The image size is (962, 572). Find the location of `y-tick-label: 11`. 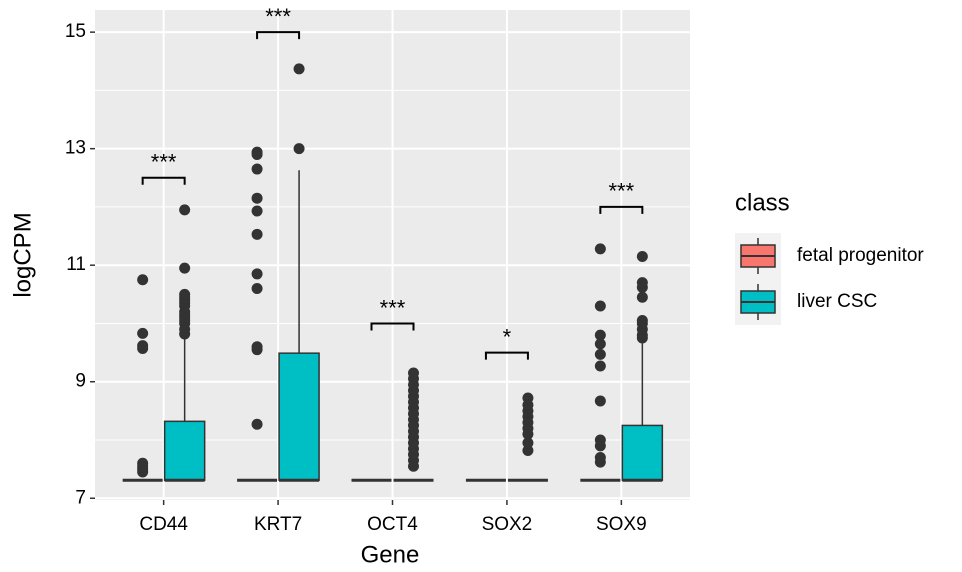

y-tick-label: 11 is located at coordinates (76, 264).